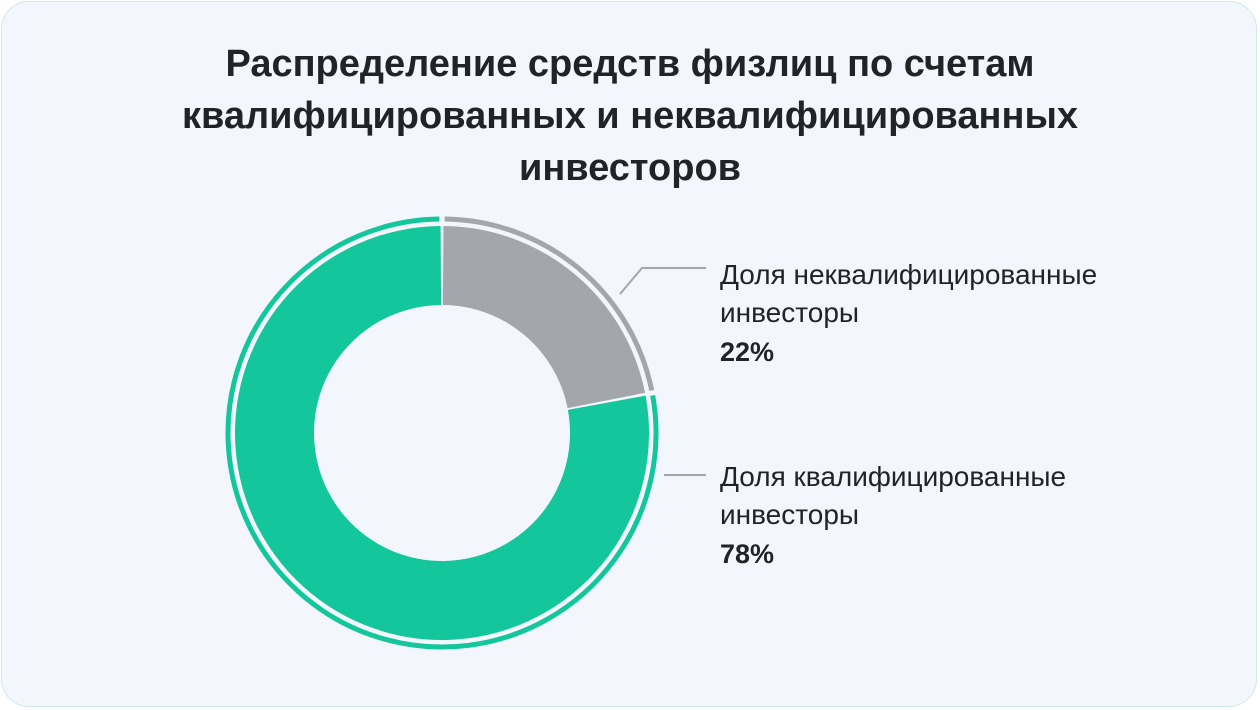 The height and width of the screenshot is (710, 1260). What do you see at coordinates (747, 554) in the screenshot?
I see `data-label-qualified: 78%` at bounding box center [747, 554].